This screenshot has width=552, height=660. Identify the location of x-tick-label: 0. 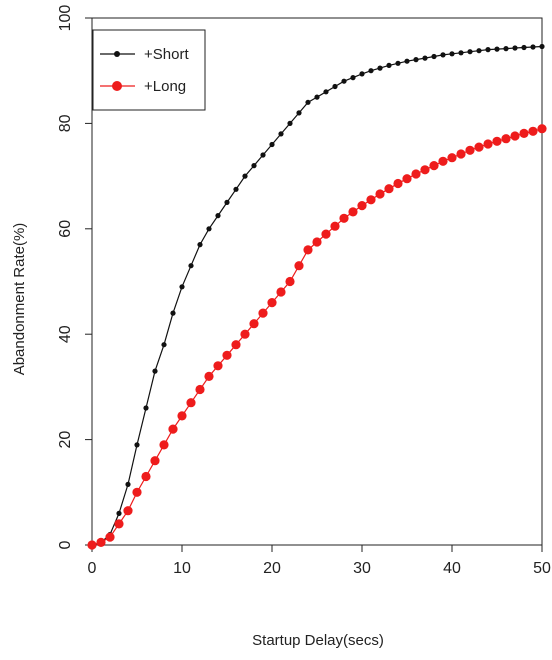
(92, 568).